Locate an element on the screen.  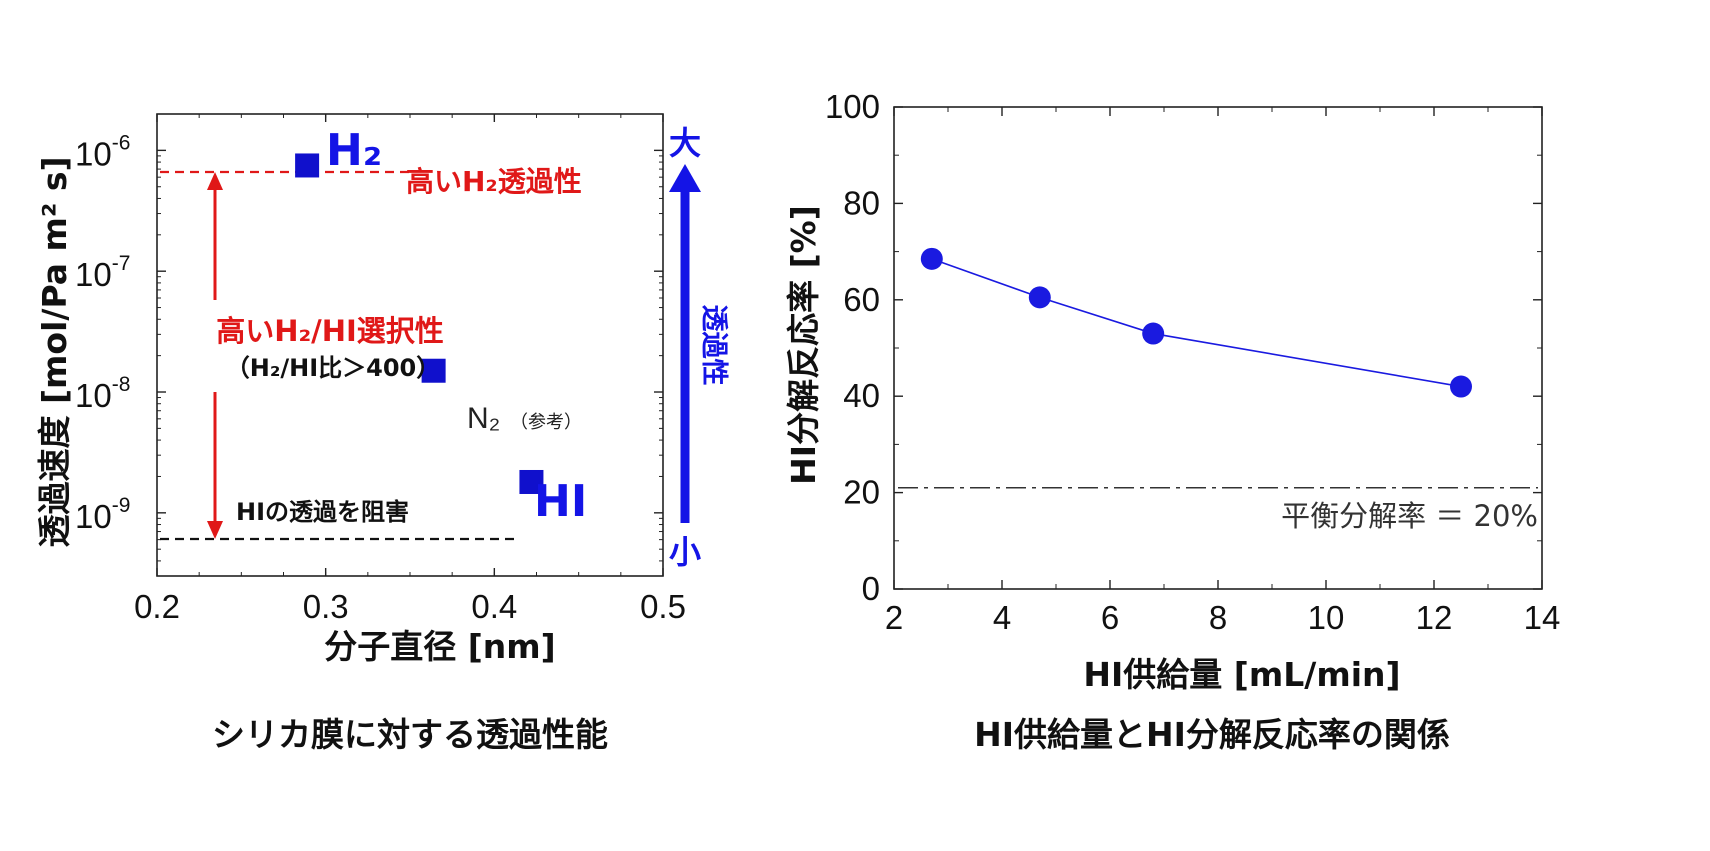
y-tick-label: 80 is located at coordinates (861, 202).